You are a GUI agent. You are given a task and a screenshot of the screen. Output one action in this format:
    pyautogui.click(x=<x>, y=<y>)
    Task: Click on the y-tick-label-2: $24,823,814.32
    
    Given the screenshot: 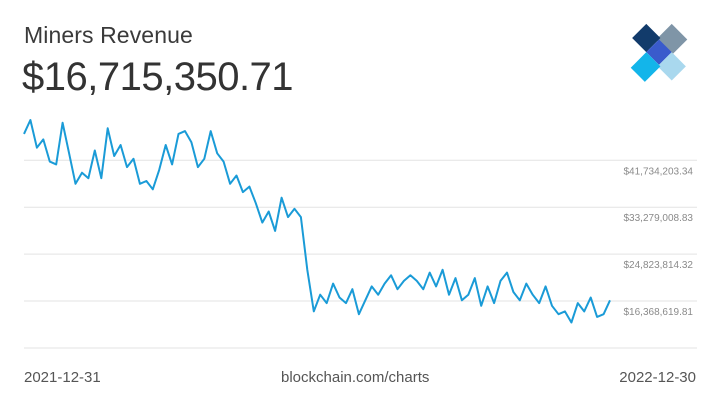 What is the action you would take?
    pyautogui.click(x=658, y=265)
    